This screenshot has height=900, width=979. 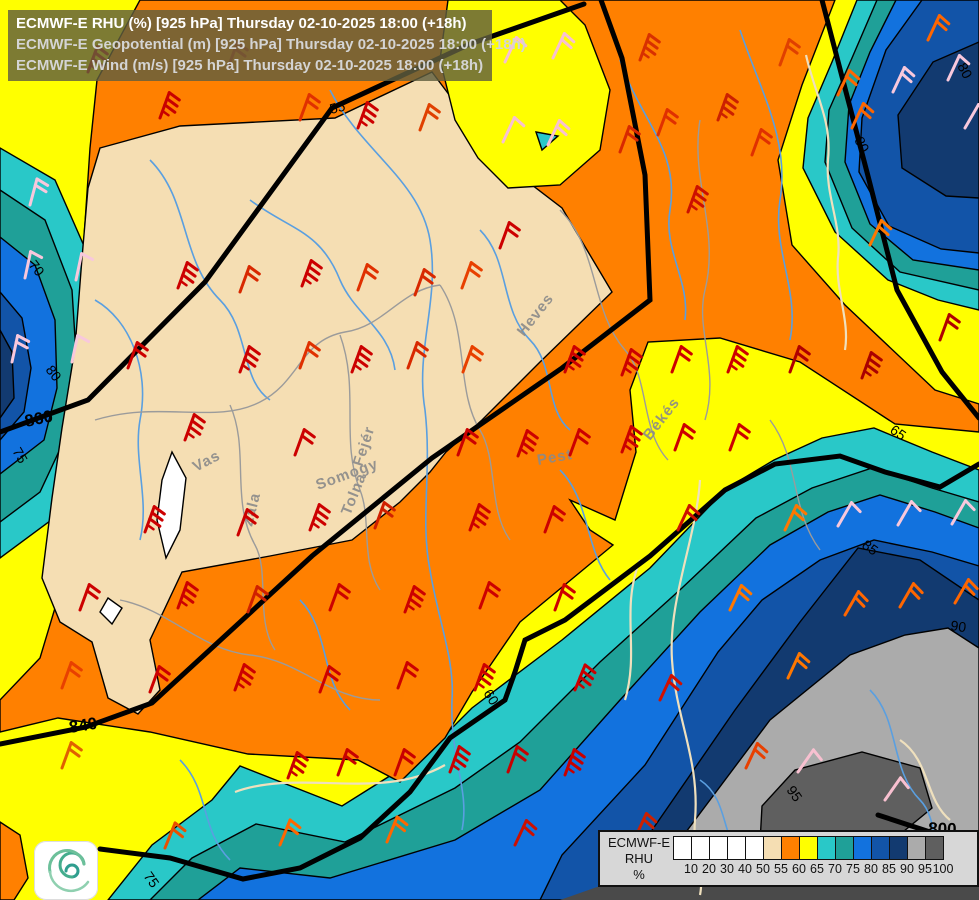 I want to click on legend-tick-value: 95, so click(x=925, y=869).